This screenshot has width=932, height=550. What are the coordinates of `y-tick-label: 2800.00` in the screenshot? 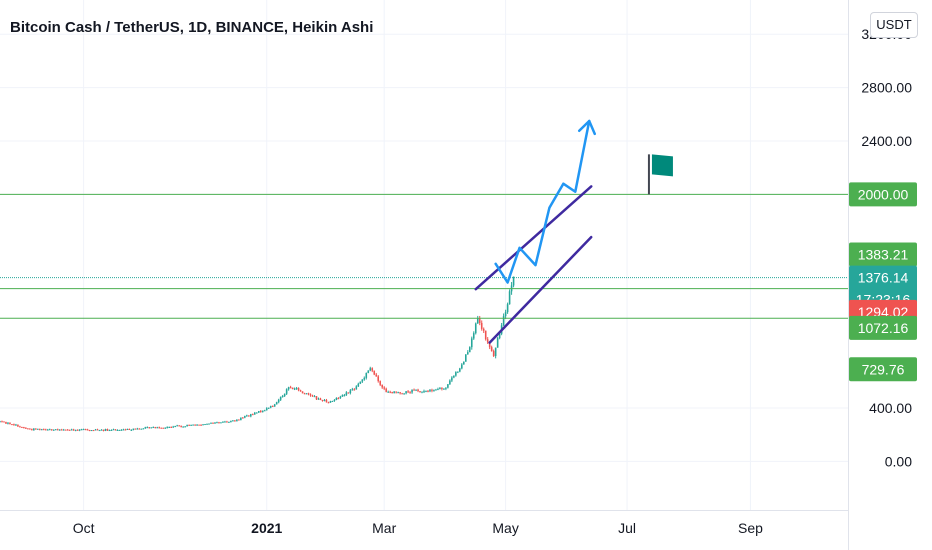 It's located at (886, 88).